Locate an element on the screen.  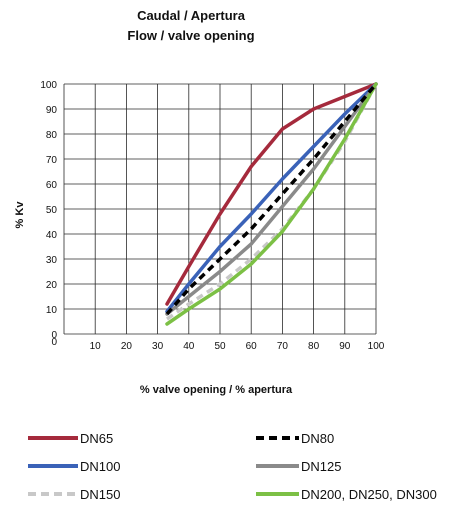
chart-subtitle: Flow / valve opening is located at coordinates (190, 35).